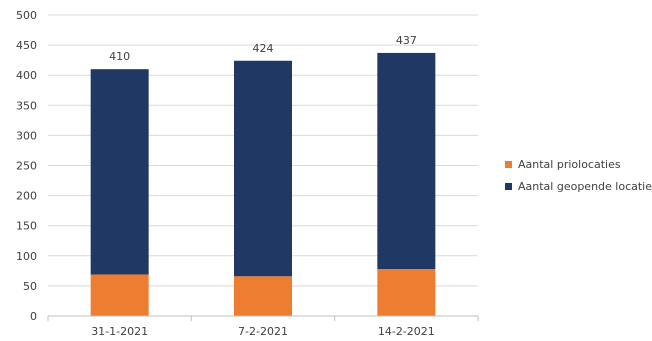 This screenshot has width=652, height=341. What do you see at coordinates (26, 105) in the screenshot?
I see `y-tick-label: 350` at bounding box center [26, 105].